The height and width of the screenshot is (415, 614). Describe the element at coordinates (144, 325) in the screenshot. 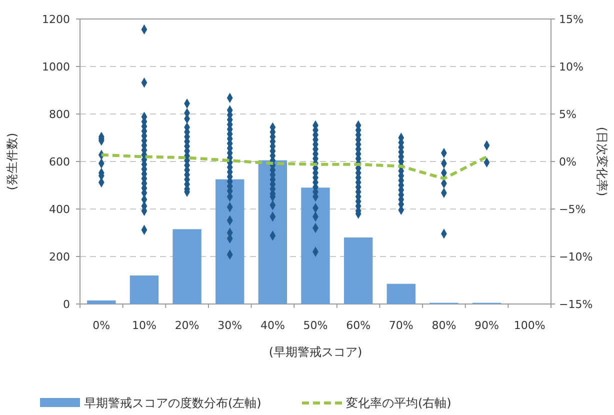

I see `x-tick-label: 10%` at that location.